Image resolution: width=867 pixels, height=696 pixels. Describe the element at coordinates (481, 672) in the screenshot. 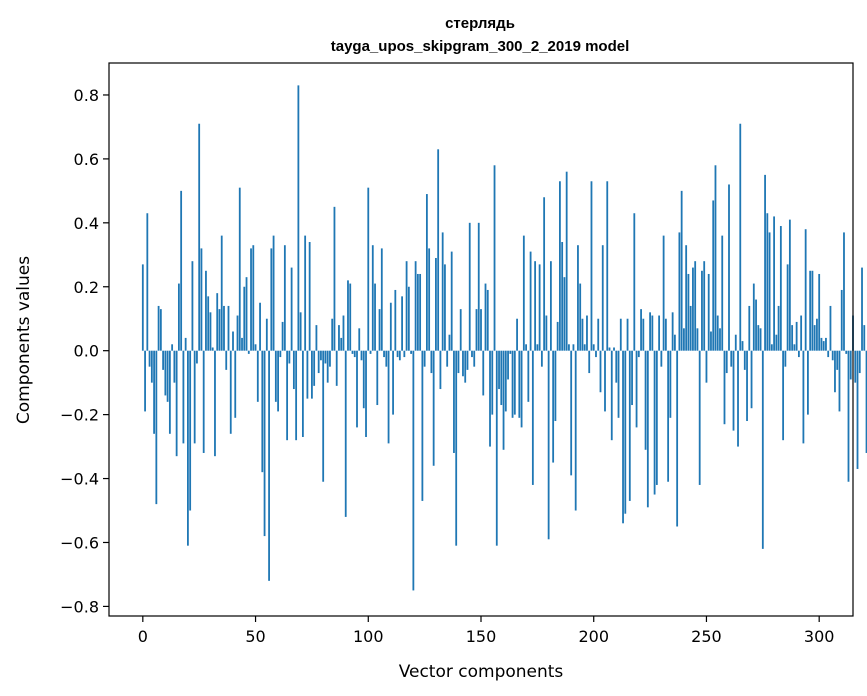

I see `x-axis-label: Vector components` at that location.